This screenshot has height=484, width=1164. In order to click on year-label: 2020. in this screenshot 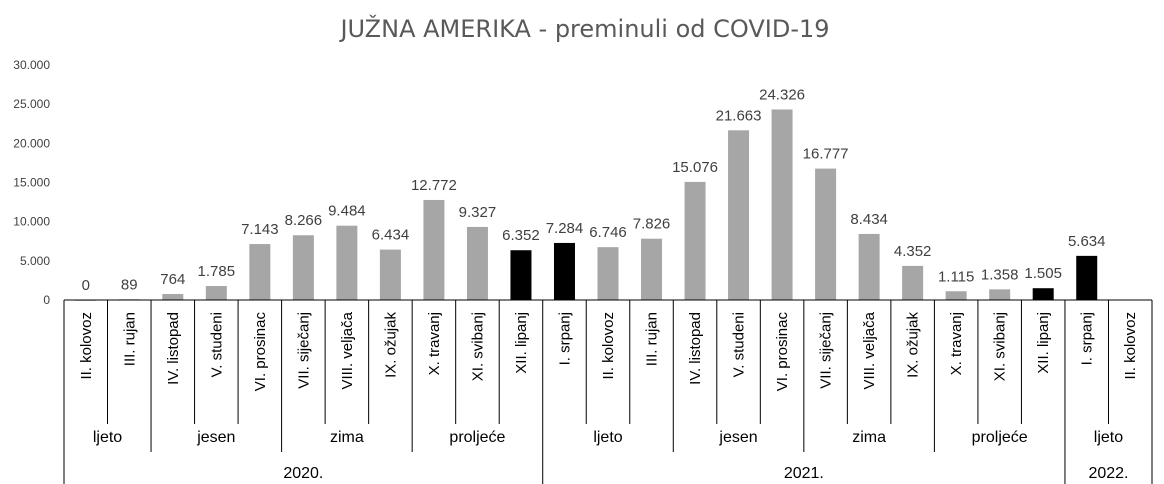, I will do `click(303, 473)`.